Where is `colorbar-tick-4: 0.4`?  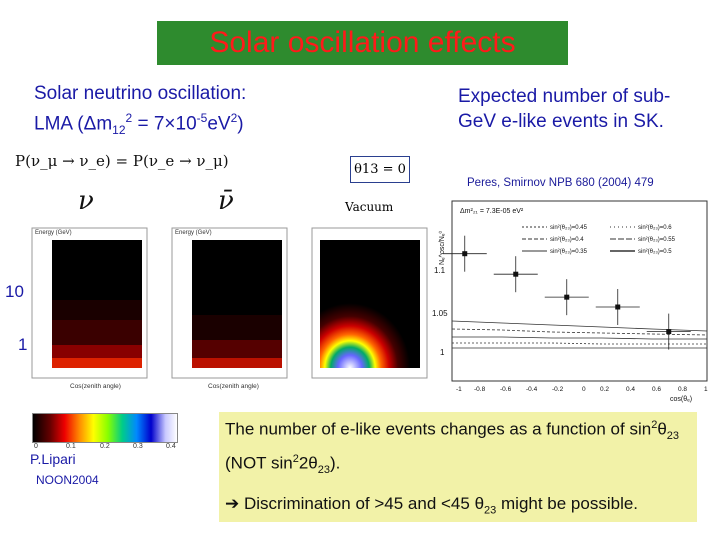 colorbar-tick-4: 0.4 is located at coordinates (171, 446).